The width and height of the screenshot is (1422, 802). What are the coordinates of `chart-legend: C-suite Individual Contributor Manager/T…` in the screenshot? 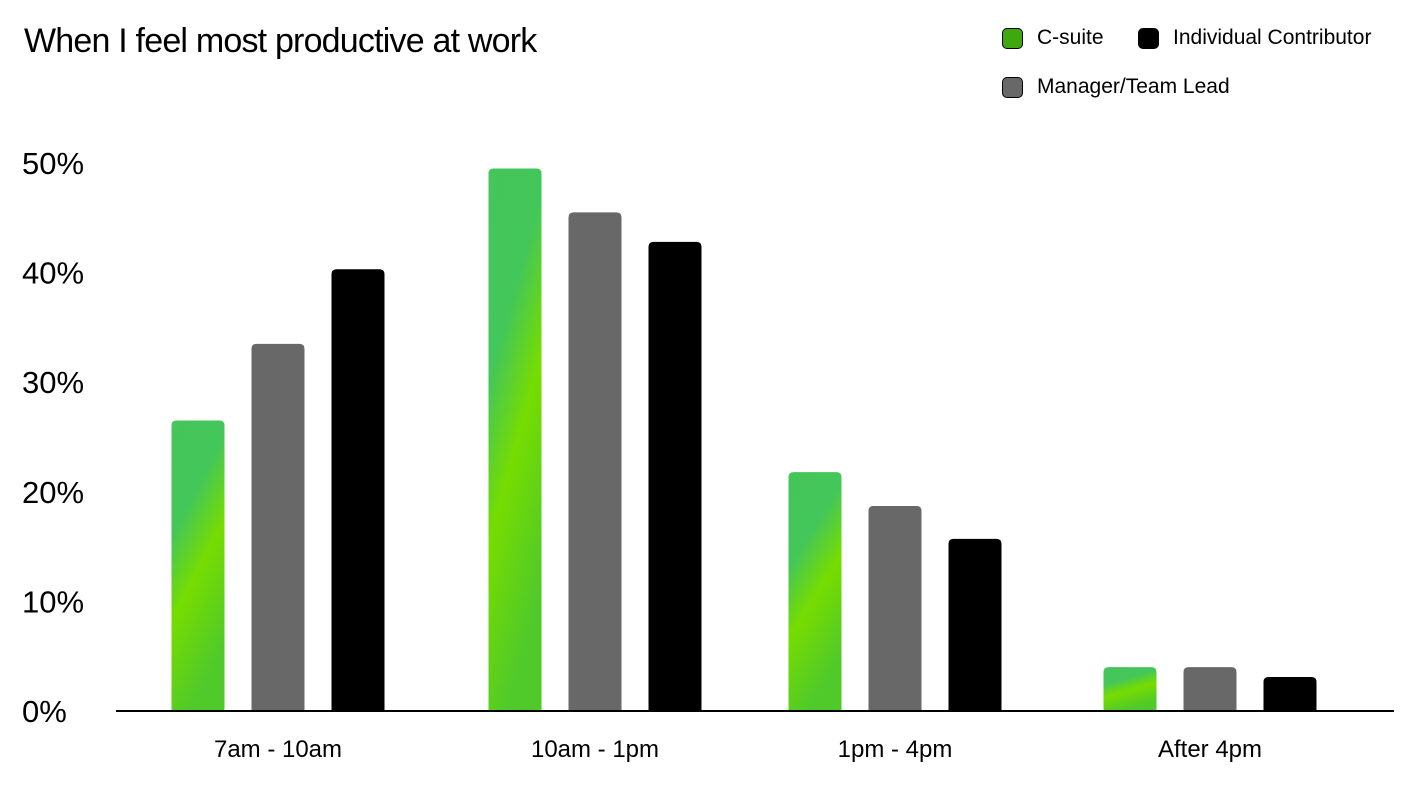 It's located at (1207, 66).